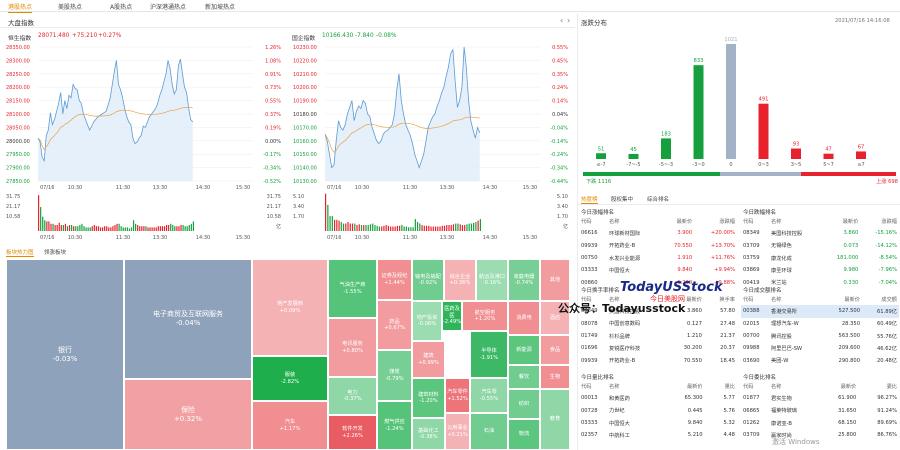 The width and height of the screenshot is (900, 450). I want to click on sector-cell: 半导体 -1.91%, so click(489, 354).